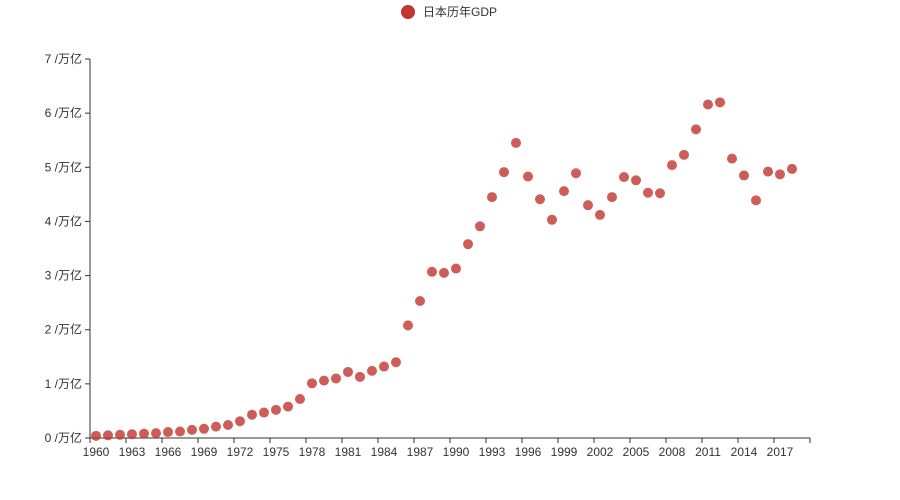  What do you see at coordinates (63, 58) in the screenshot?
I see `y-tick-label: 7 /万亿` at bounding box center [63, 58].